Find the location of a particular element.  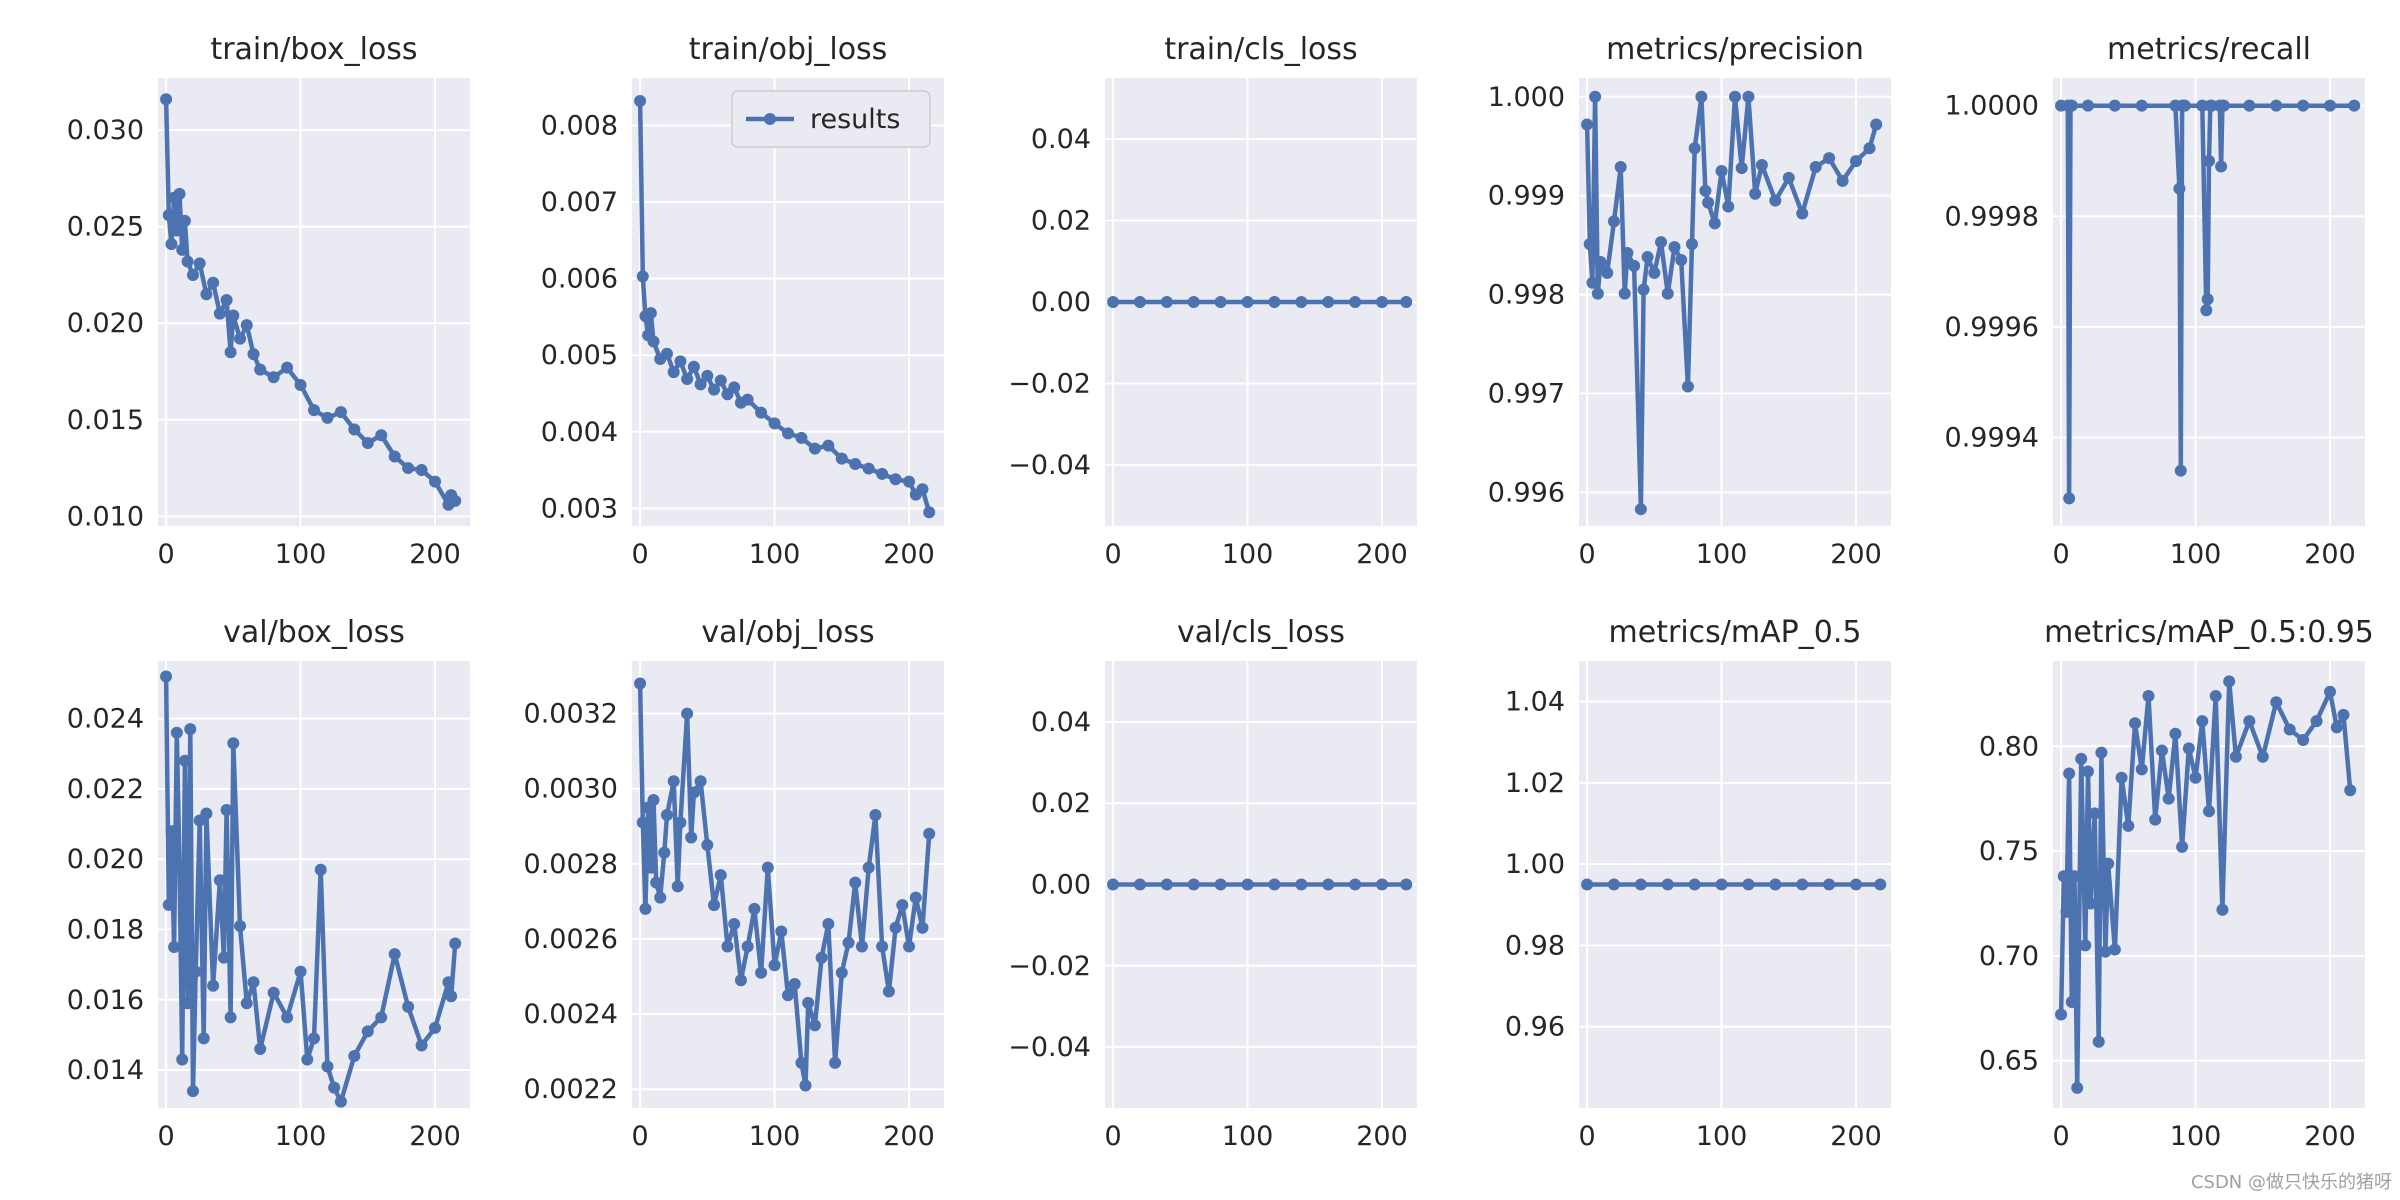

y-tick-label: 0.015 is located at coordinates (105, 420).